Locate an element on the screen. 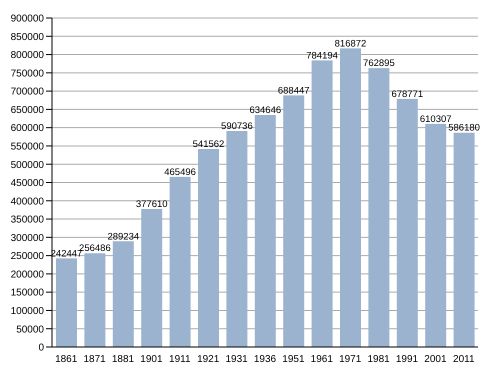 The height and width of the screenshot is (373, 488). x-tick-label: 2011 is located at coordinates (464, 360).